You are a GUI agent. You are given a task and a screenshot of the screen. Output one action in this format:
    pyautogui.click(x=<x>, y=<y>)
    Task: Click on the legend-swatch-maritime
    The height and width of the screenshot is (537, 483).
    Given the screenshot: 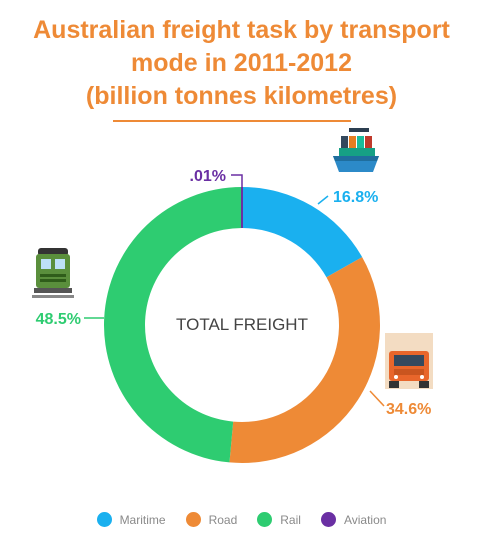 What is the action you would take?
    pyautogui.click(x=104, y=519)
    